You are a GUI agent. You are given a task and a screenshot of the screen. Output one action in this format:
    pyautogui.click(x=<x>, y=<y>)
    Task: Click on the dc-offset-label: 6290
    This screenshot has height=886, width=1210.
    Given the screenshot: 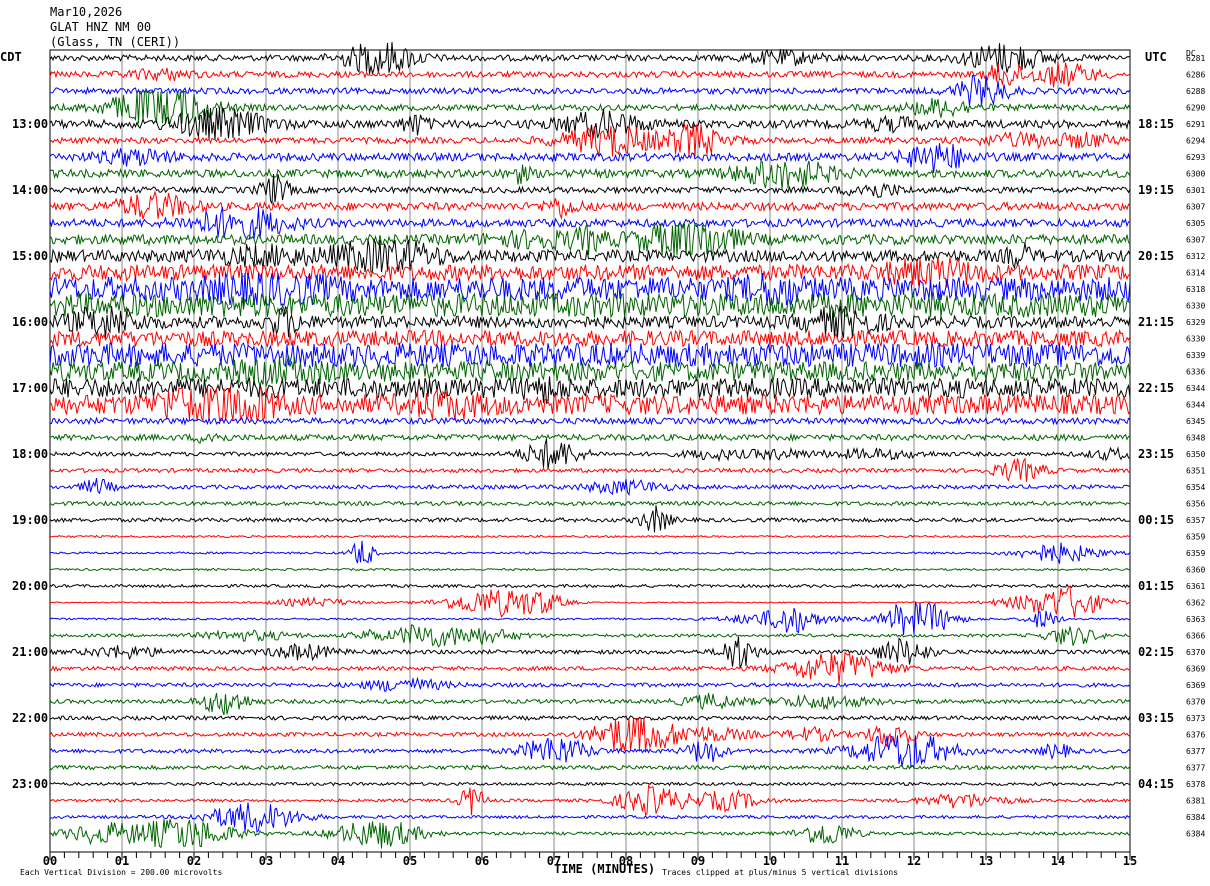 What is the action you would take?
    pyautogui.click(x=1195, y=108)
    